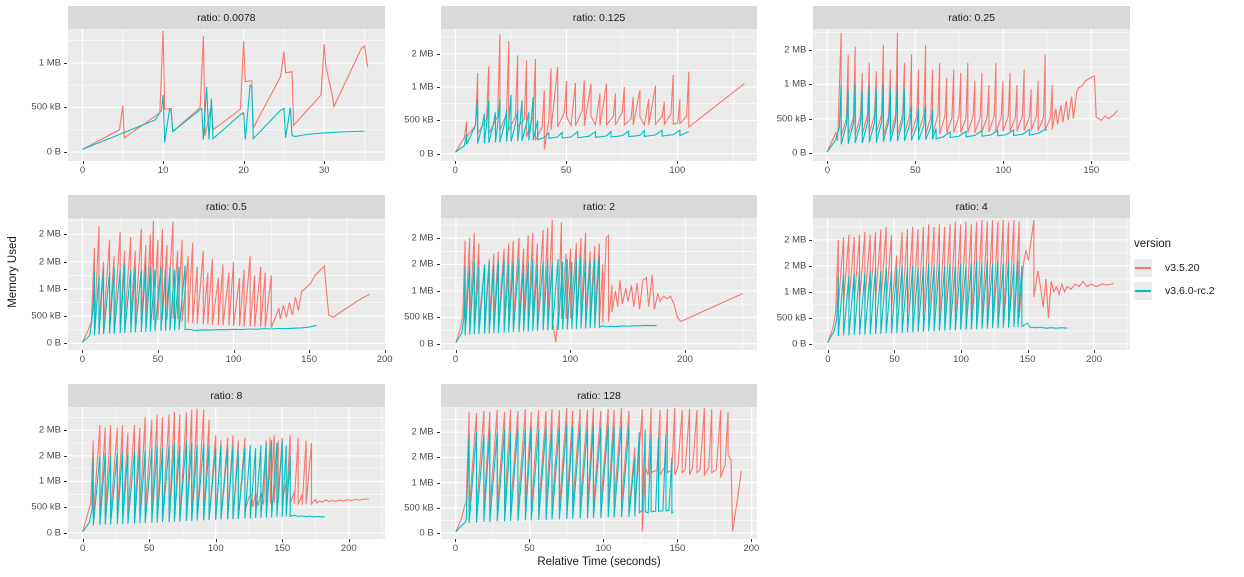 Image resolution: width=1244 pixels, height=577 pixels. What do you see at coordinates (599, 357) in the screenshot?
I see `x-axis-labels: 0 100 200` at bounding box center [599, 357].